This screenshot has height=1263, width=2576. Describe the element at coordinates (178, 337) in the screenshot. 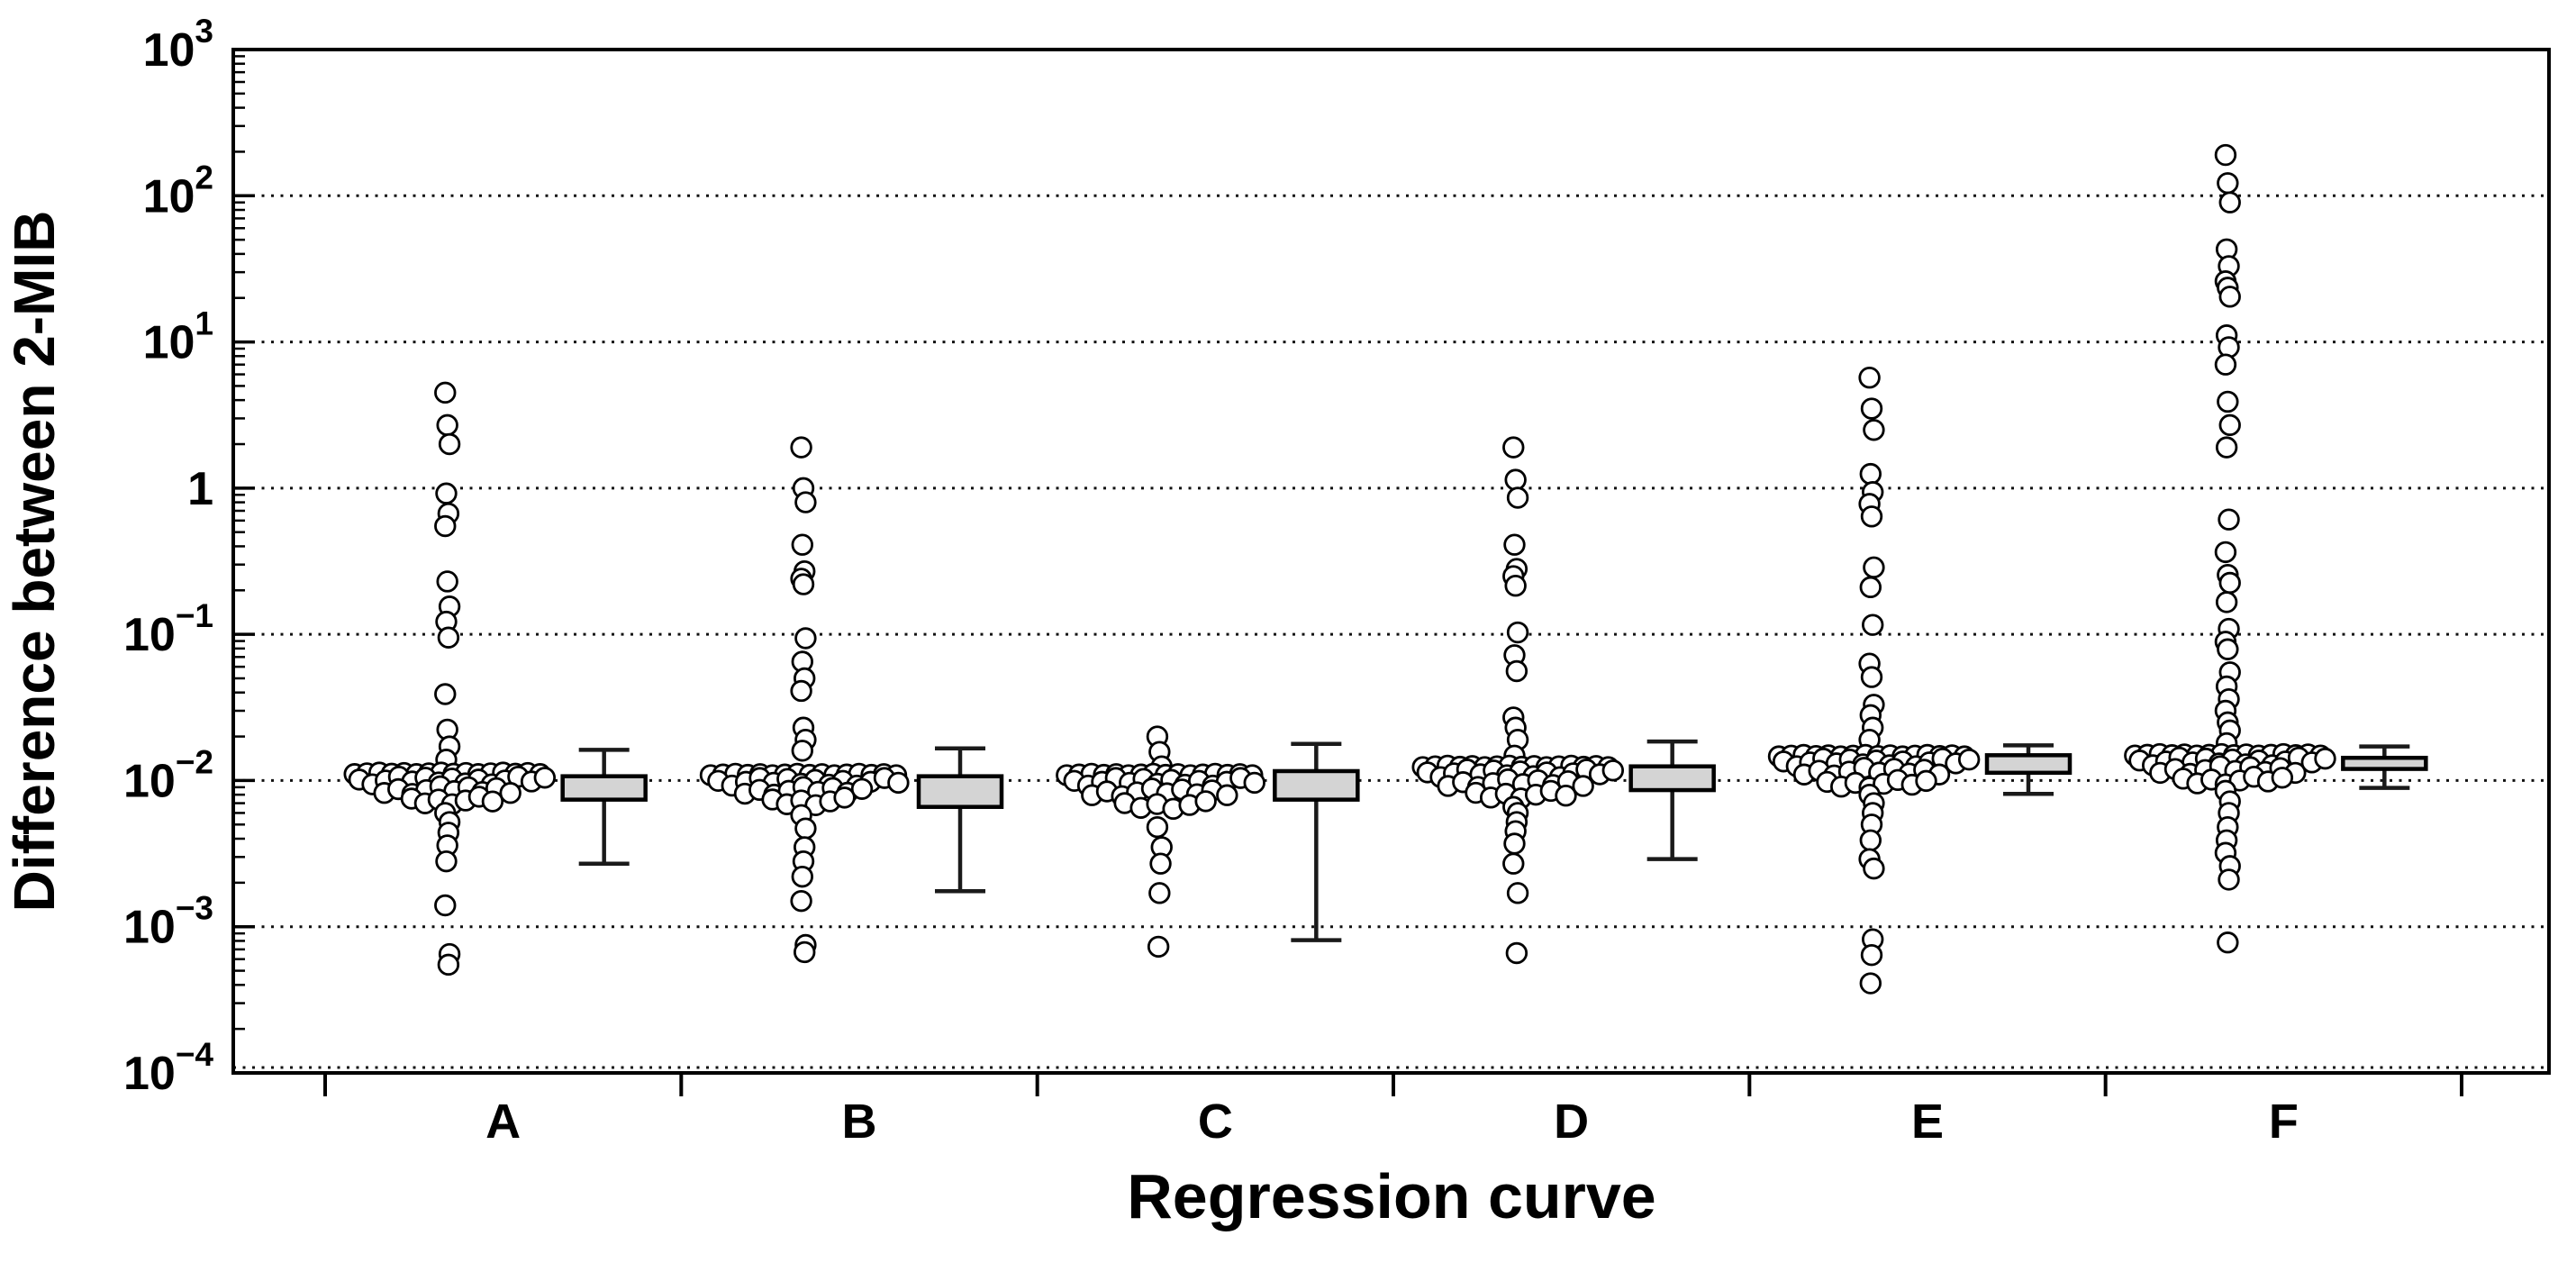

I see `y-tick-label: 10¹` at that location.